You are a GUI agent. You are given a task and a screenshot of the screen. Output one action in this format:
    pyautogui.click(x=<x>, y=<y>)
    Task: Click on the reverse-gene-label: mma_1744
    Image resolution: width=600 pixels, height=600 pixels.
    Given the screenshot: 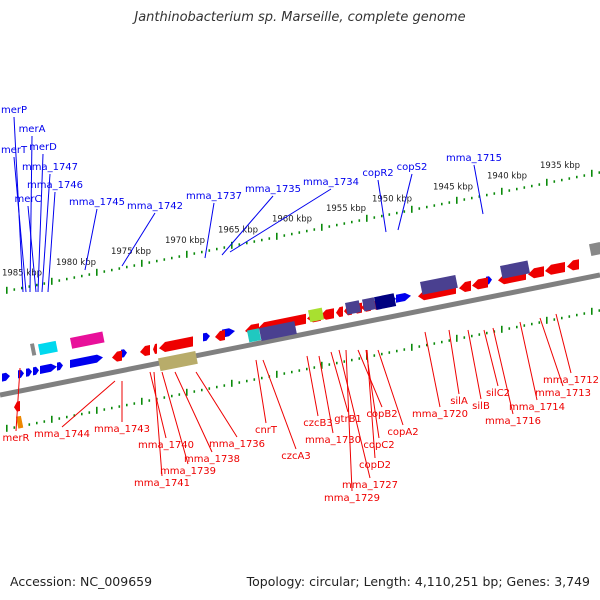 What is the action you would take?
    pyautogui.click(x=62, y=434)
    